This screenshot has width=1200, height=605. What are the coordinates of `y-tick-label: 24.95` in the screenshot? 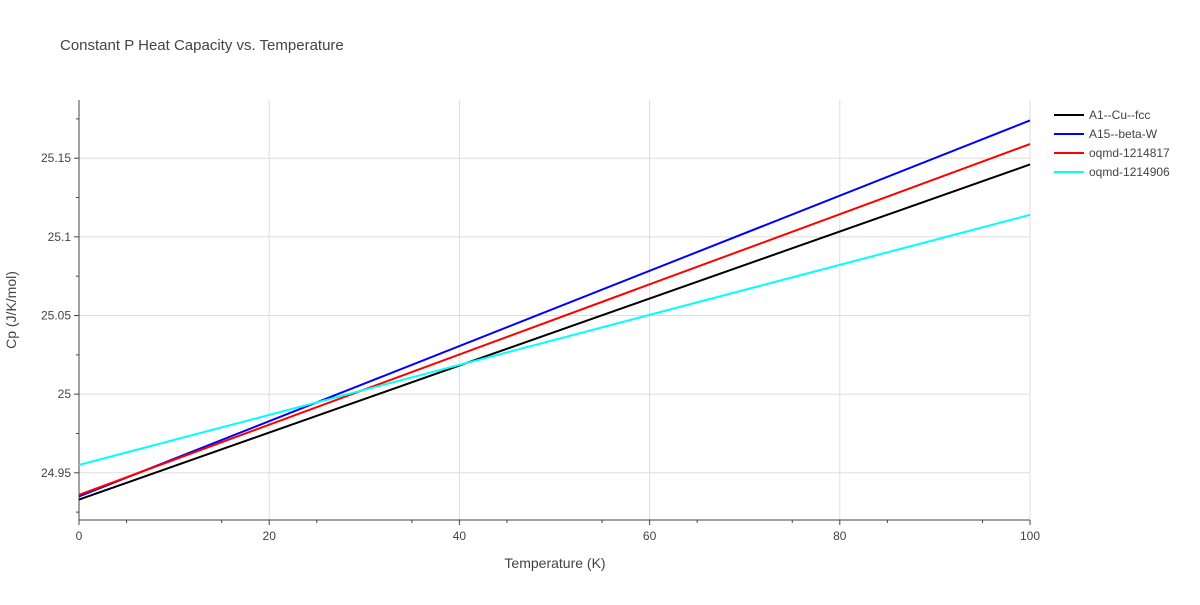 It's located at (56, 473).